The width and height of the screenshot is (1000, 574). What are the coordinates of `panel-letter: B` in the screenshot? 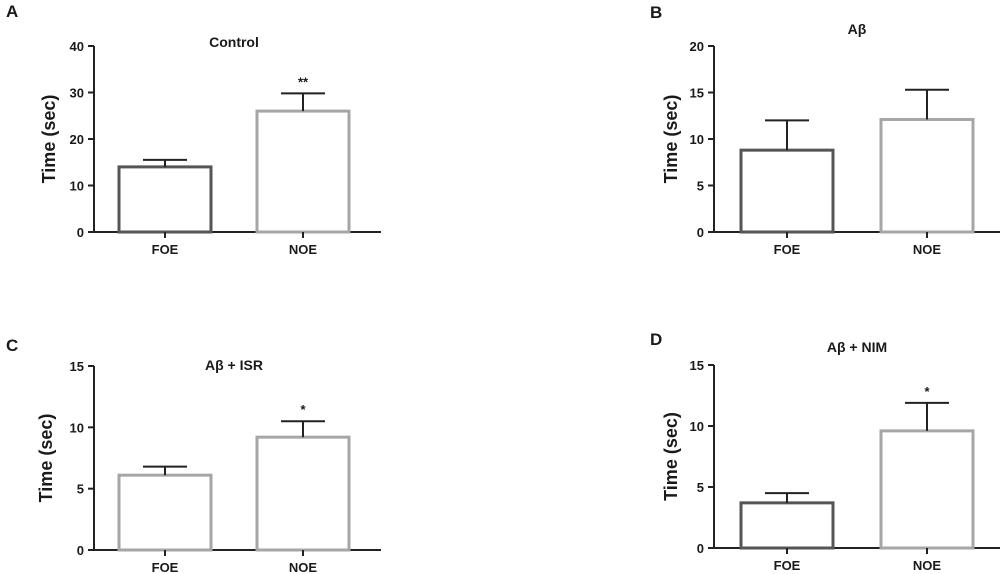 It's located at (656, 12).